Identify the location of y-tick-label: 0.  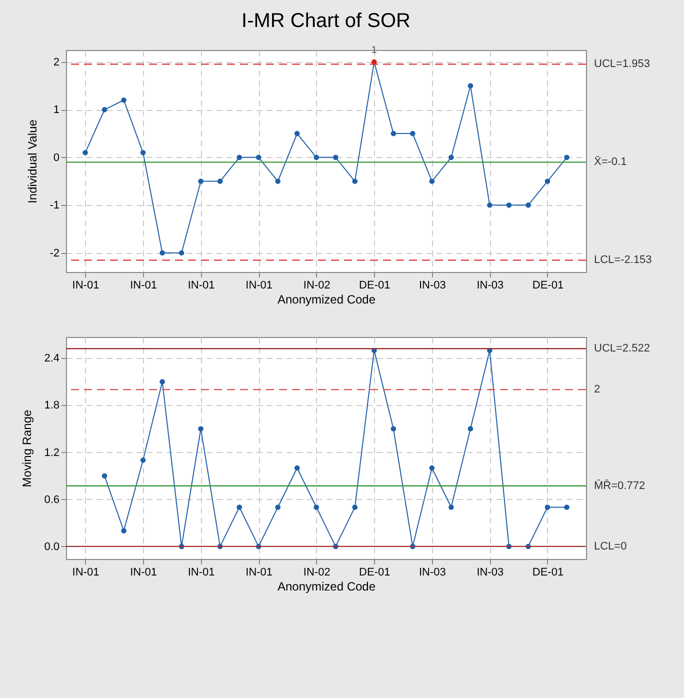
(56, 158).